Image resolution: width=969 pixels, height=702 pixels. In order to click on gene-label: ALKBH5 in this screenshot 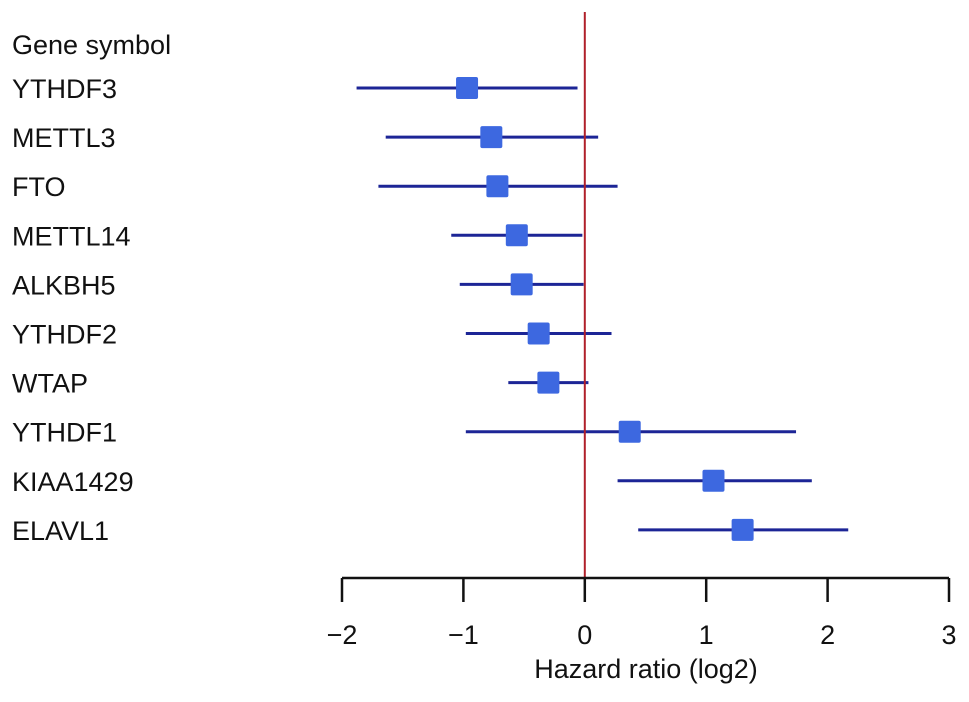, I will do `click(64, 285)`.